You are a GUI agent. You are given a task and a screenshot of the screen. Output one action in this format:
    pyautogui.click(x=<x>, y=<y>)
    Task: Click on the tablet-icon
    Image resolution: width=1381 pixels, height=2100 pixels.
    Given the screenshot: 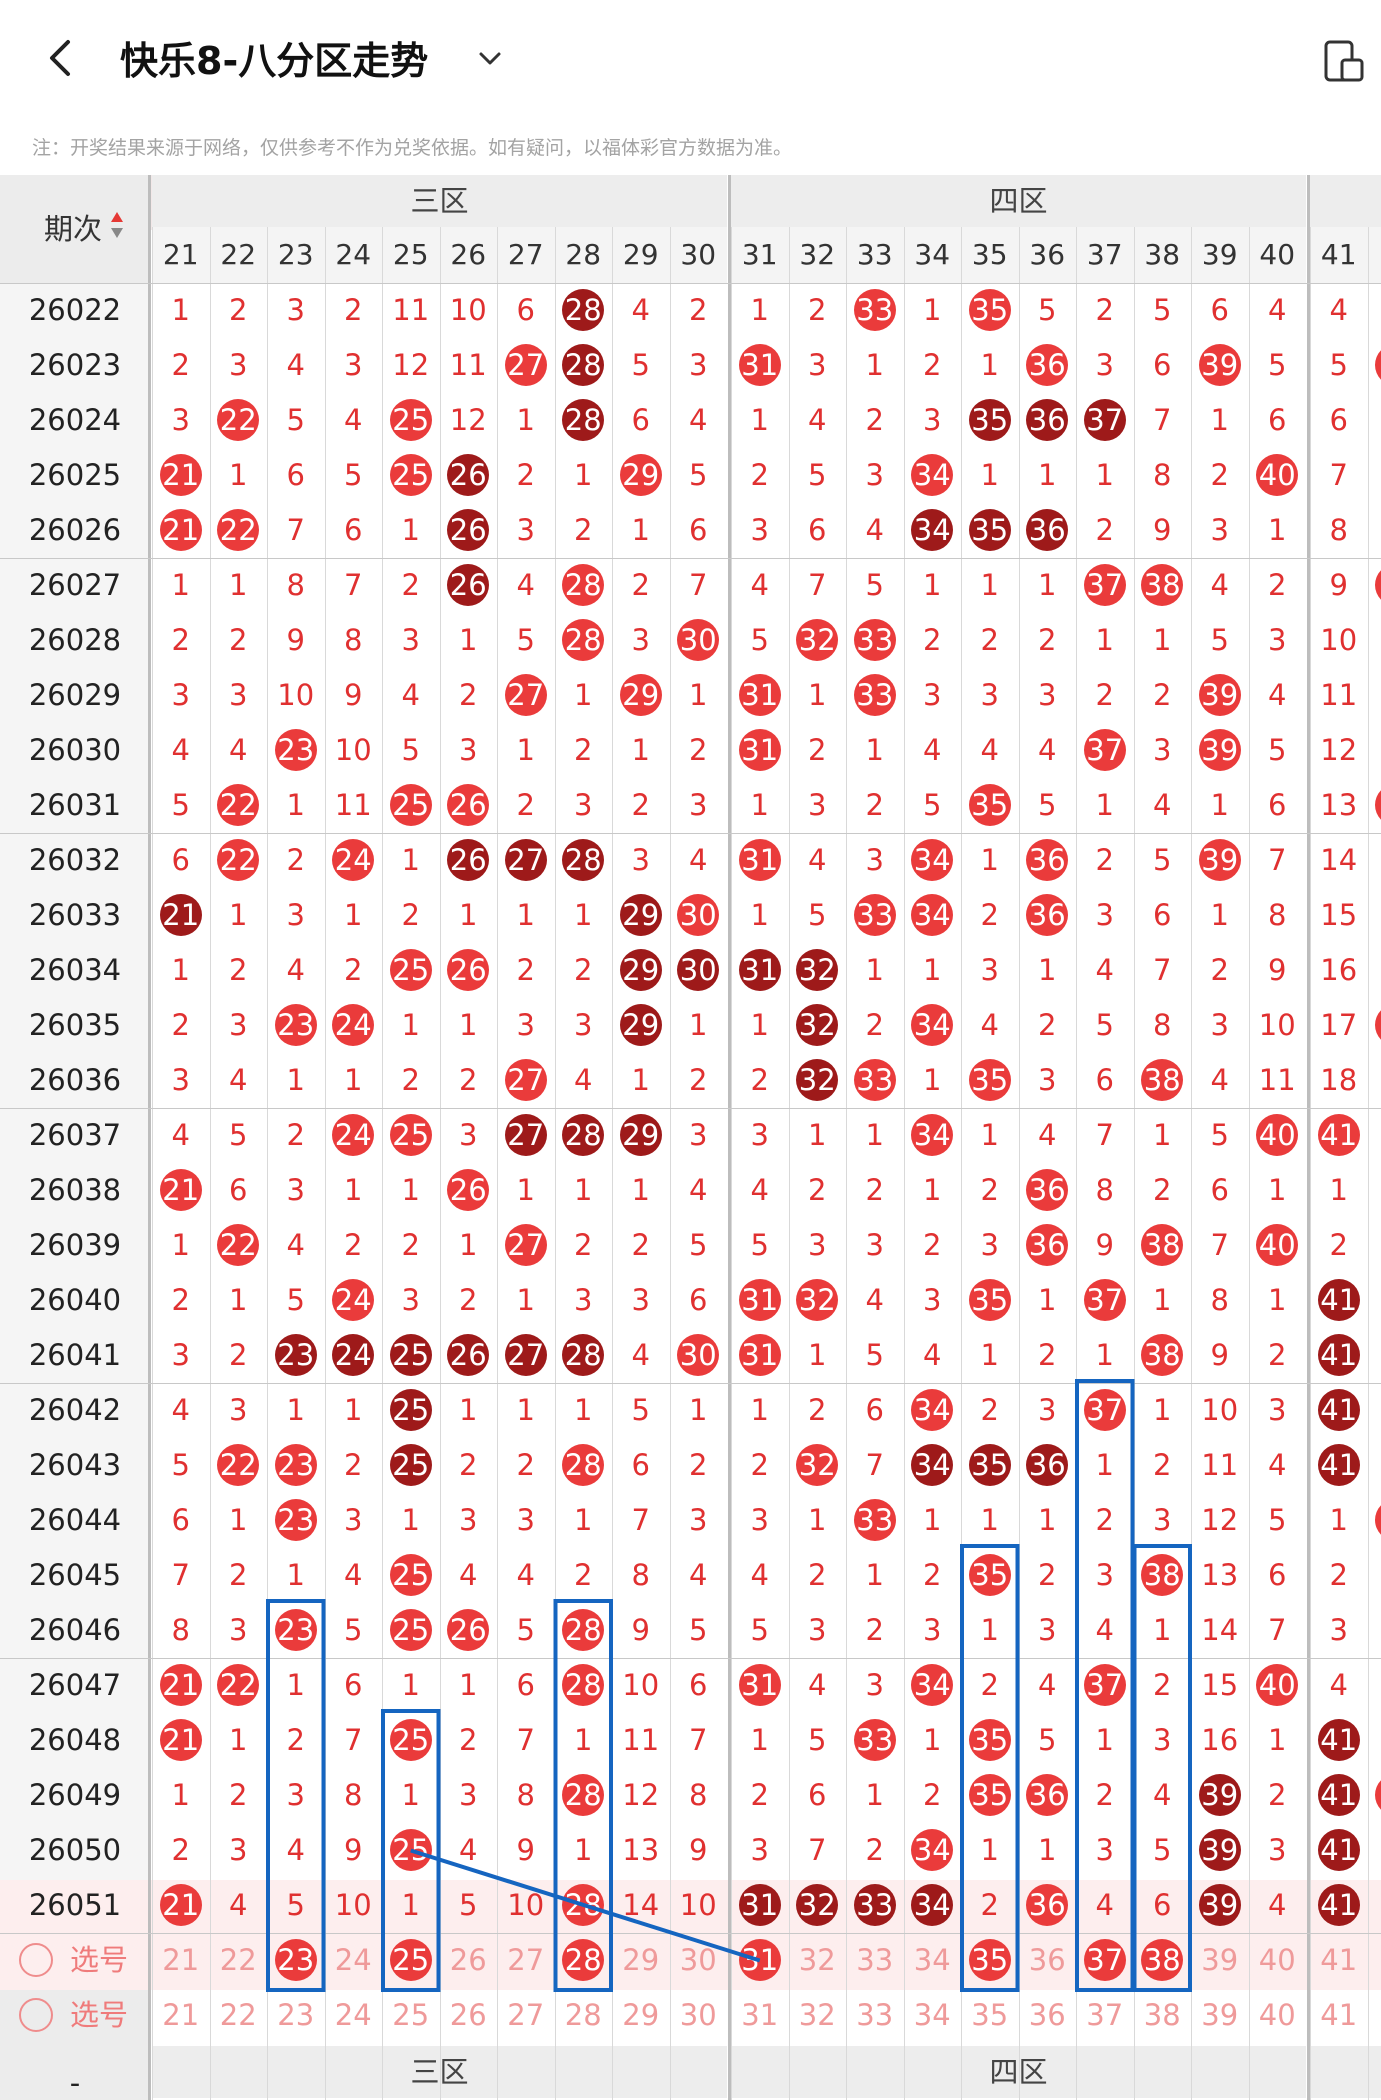 What is the action you would take?
    pyautogui.click(x=1343, y=61)
    